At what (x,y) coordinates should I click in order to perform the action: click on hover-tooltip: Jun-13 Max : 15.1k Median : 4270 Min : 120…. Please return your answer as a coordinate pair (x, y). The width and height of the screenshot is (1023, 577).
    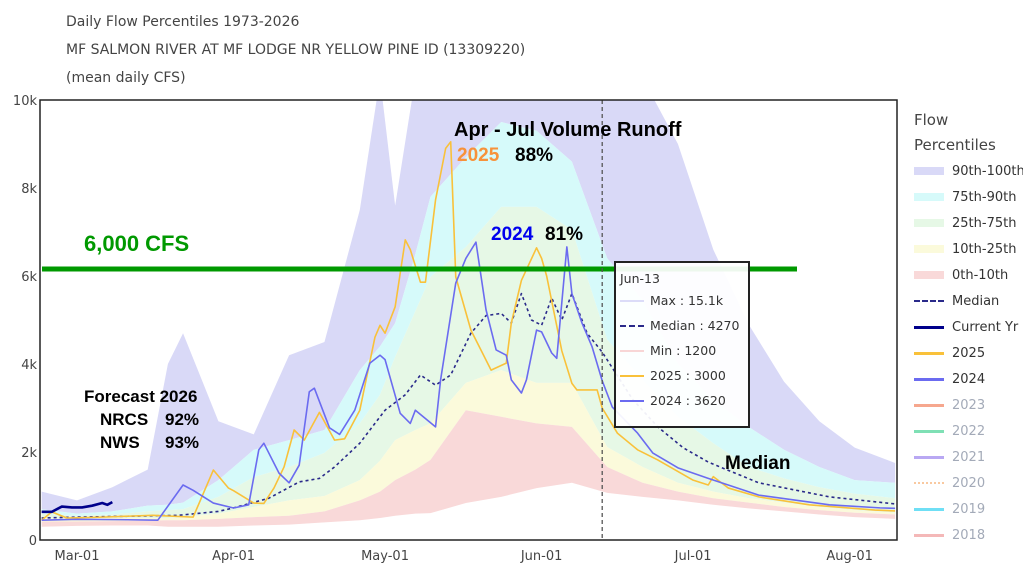
    Looking at the image, I should click on (682, 344).